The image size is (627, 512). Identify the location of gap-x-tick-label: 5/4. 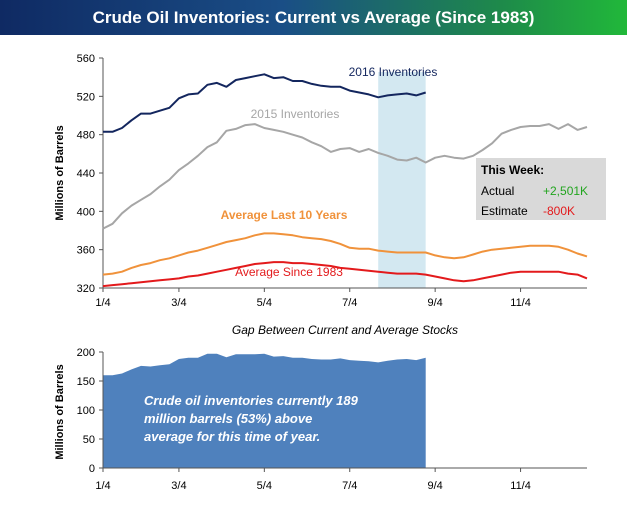
(264, 486).